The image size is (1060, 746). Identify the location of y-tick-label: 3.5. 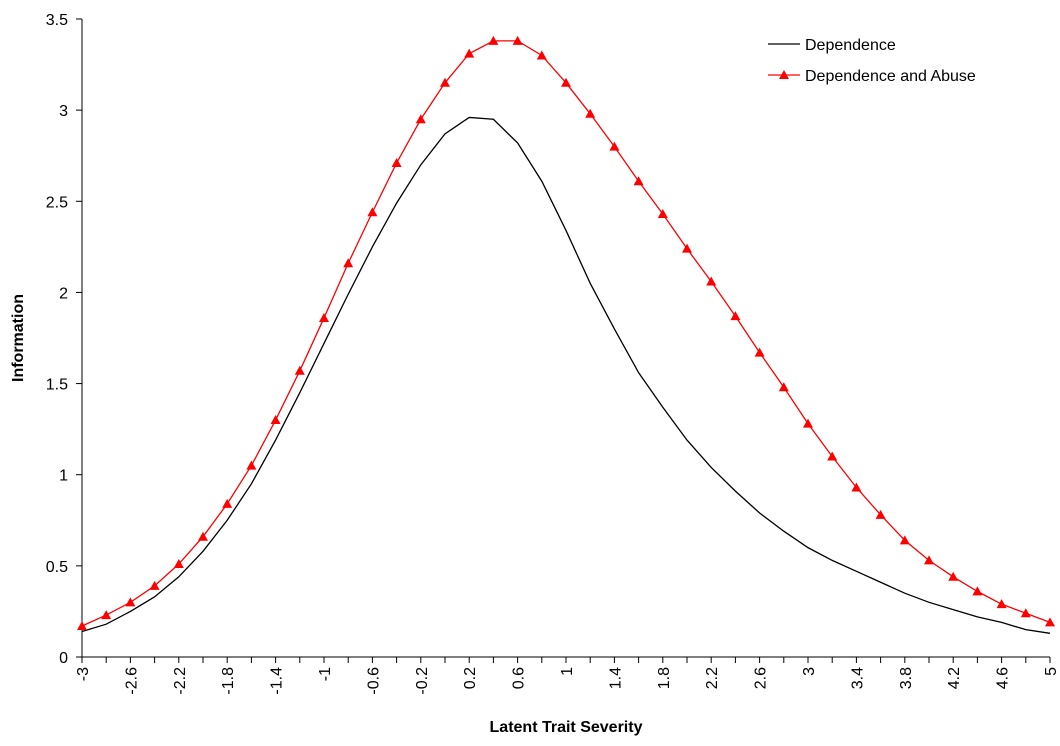
(57, 20).